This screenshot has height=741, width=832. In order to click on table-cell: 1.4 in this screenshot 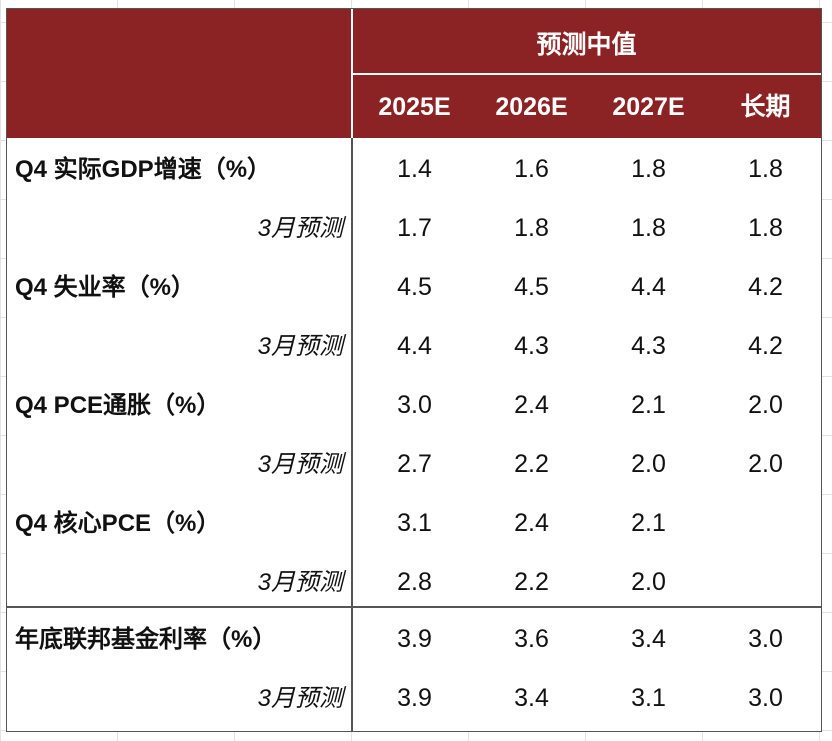, I will do `click(414, 169)`.